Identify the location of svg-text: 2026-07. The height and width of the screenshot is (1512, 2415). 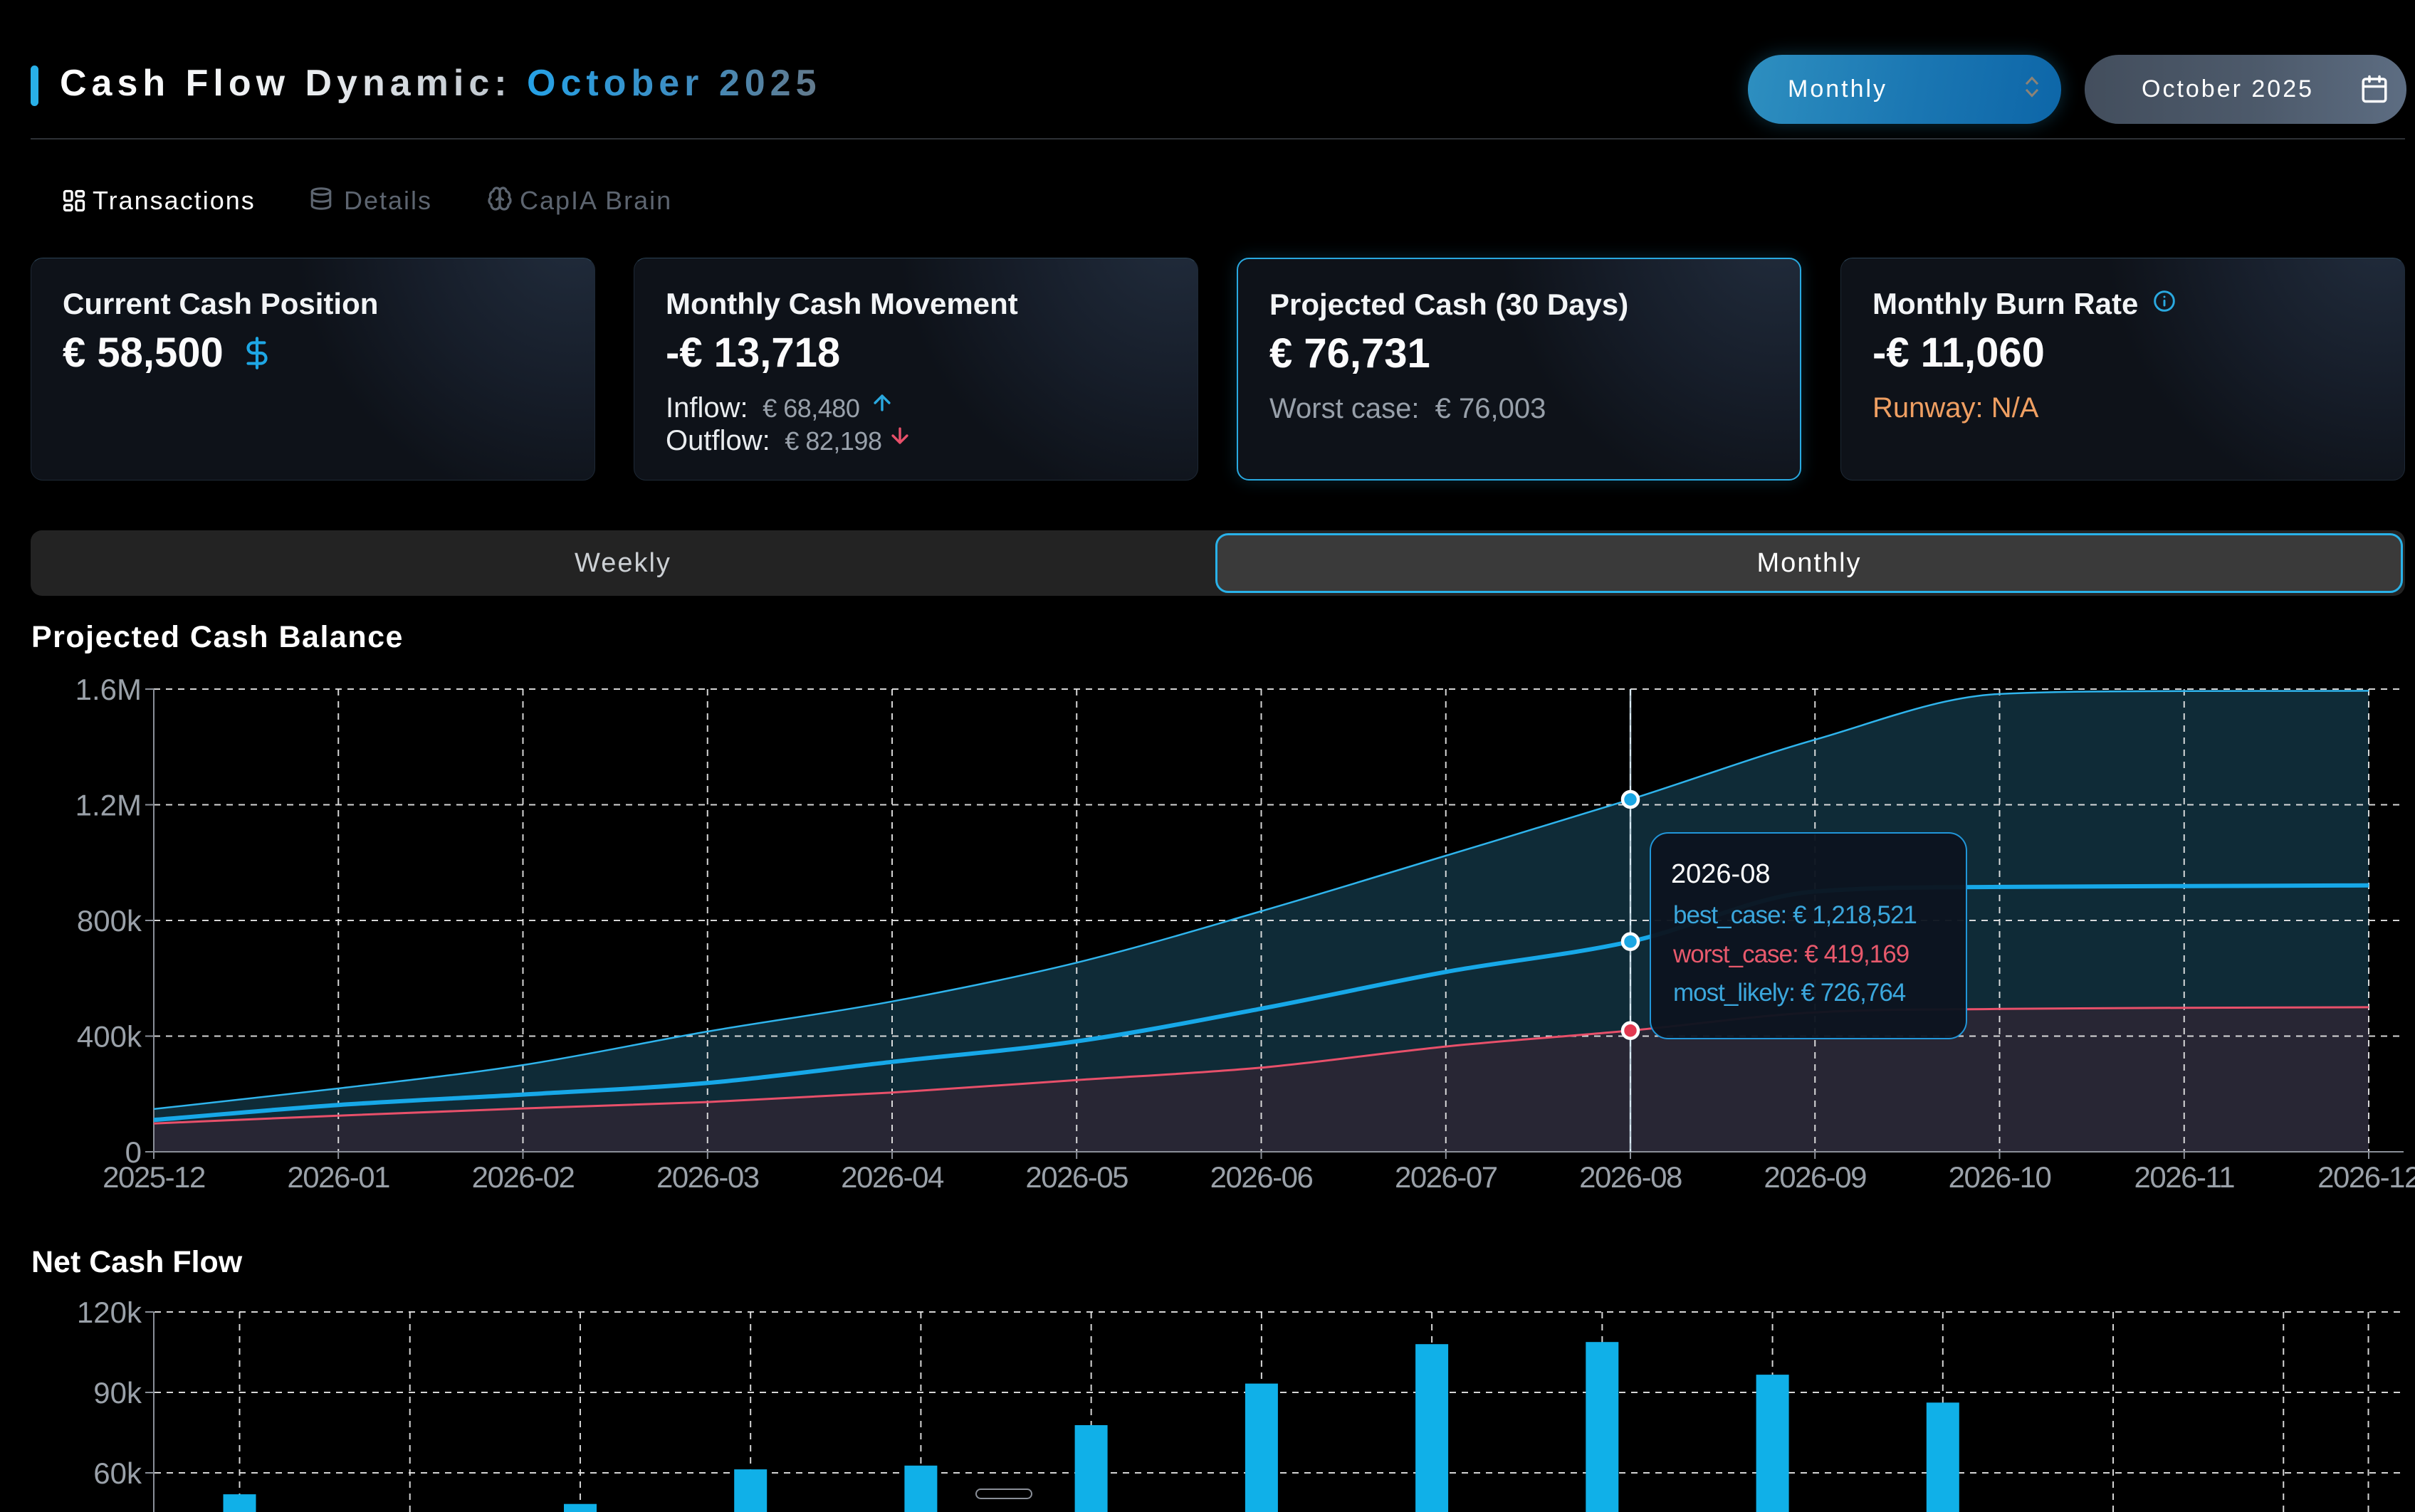
(1446, 1177).